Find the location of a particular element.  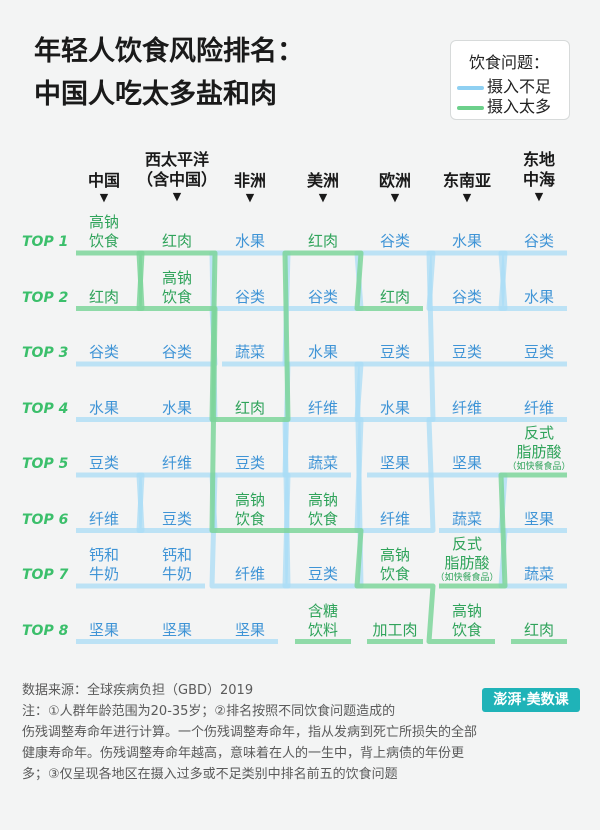

ranking-cell: 含糖 饮料 is located at coordinates (322, 620).